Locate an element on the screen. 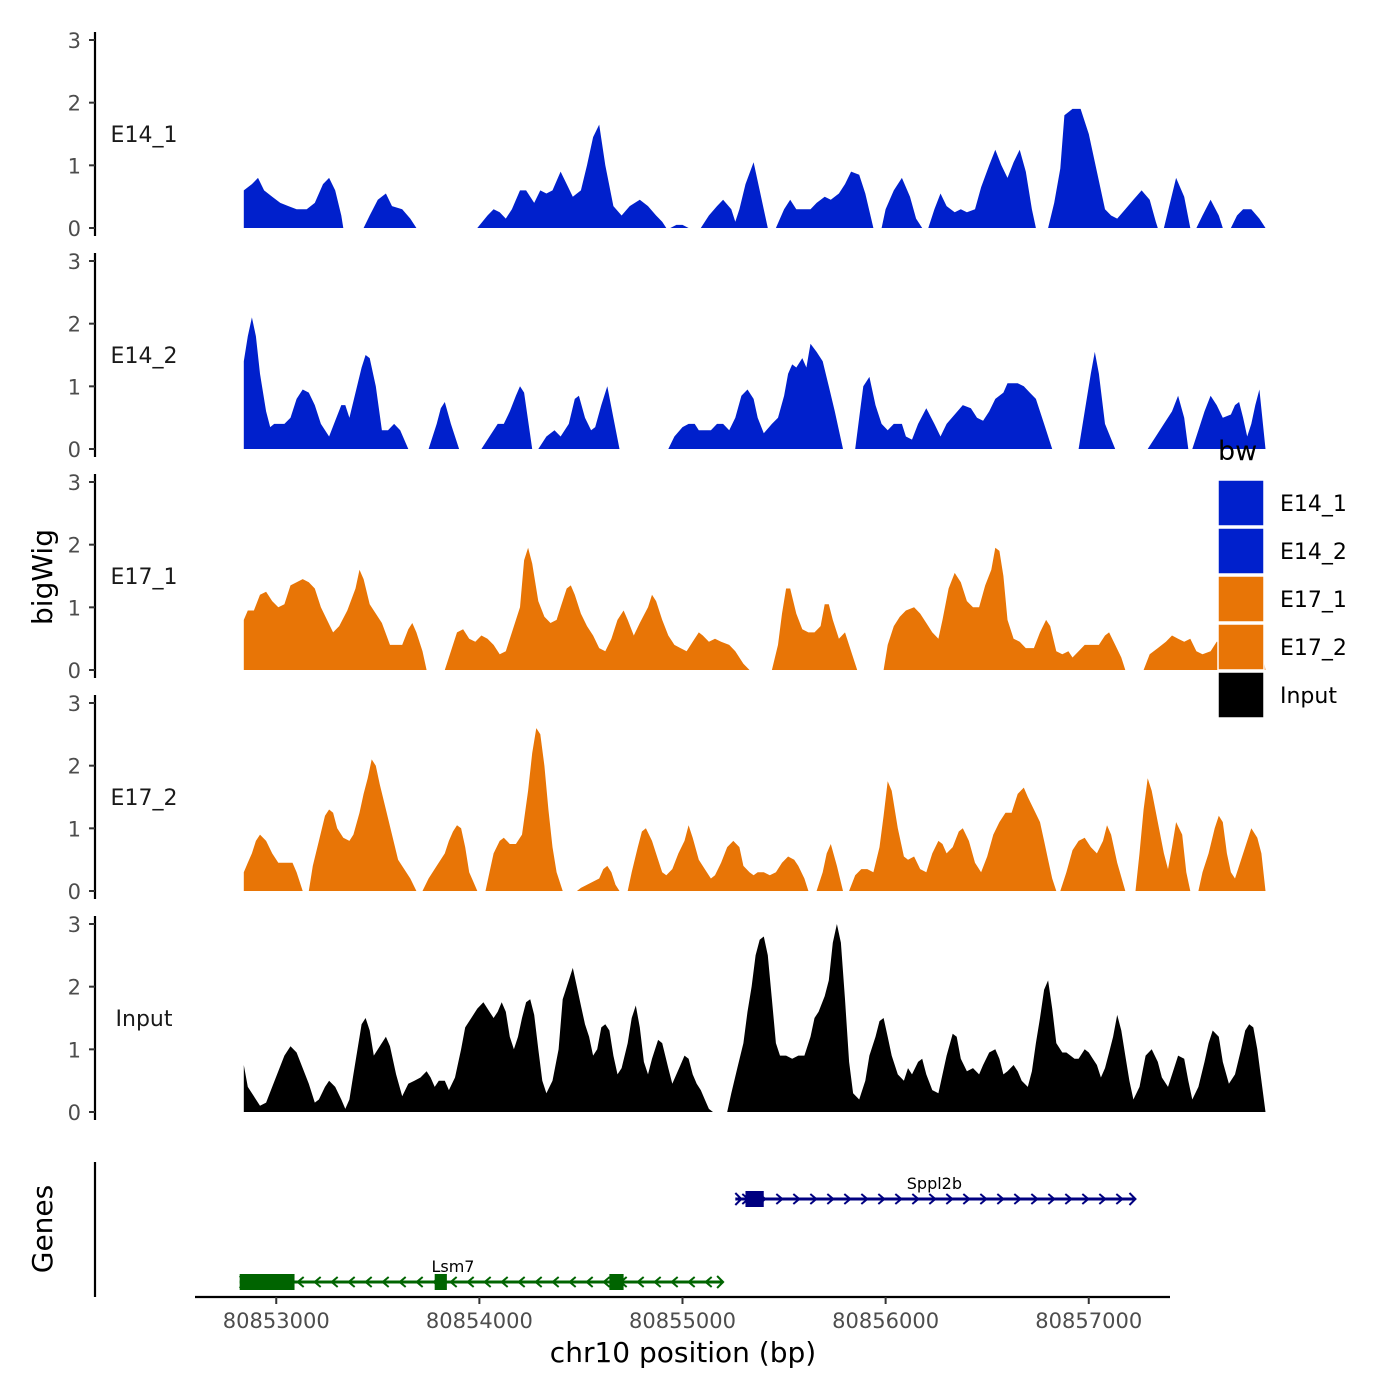 The width and height of the screenshot is (1400, 1400). x-tick-label: 80854000 is located at coordinates (479, 1321).